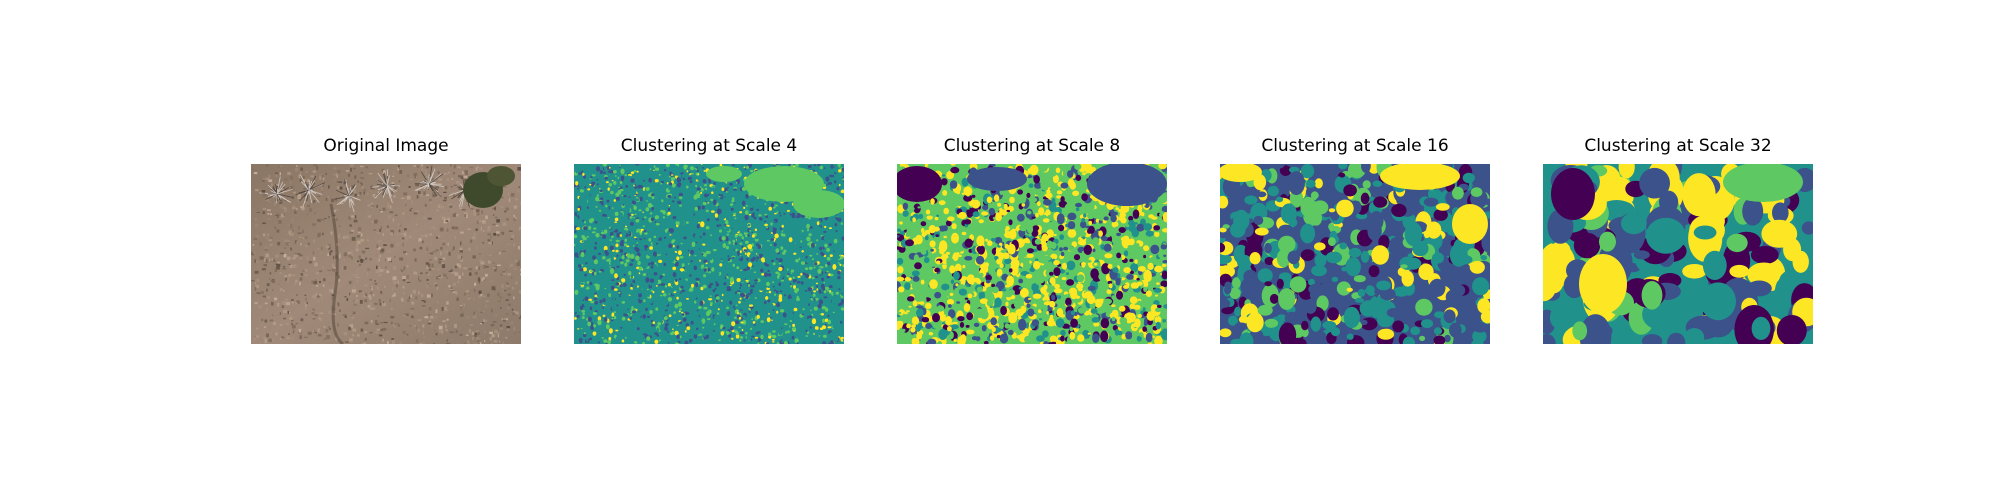 The width and height of the screenshot is (2000, 500). I want to click on panel-title: Clustering at Scale 16, so click(1355, 146).